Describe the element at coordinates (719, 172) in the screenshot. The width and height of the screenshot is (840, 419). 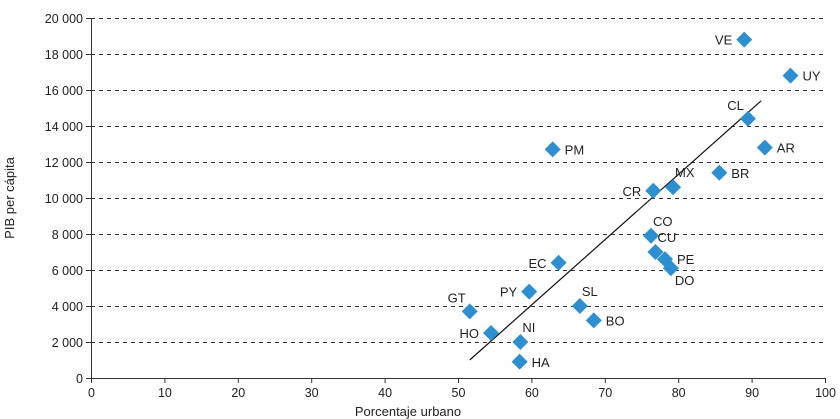
I see `point-br` at that location.